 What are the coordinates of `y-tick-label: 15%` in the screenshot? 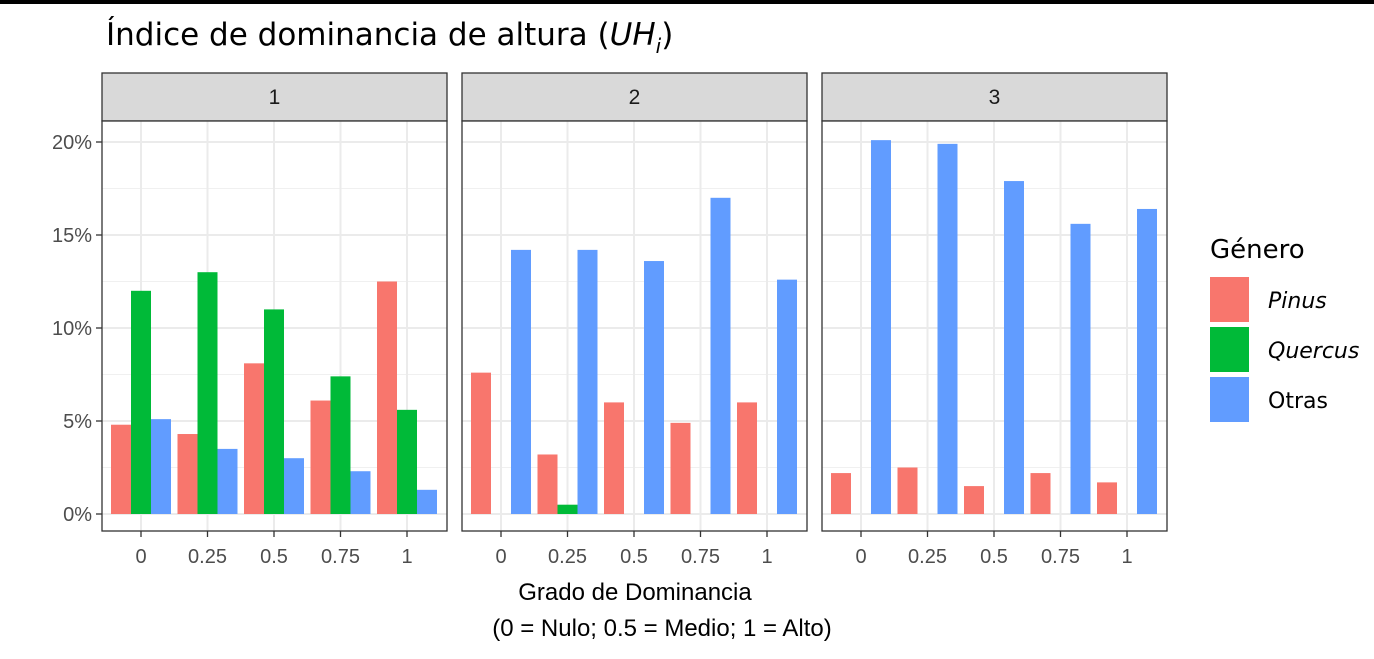 It's located at (72, 236).